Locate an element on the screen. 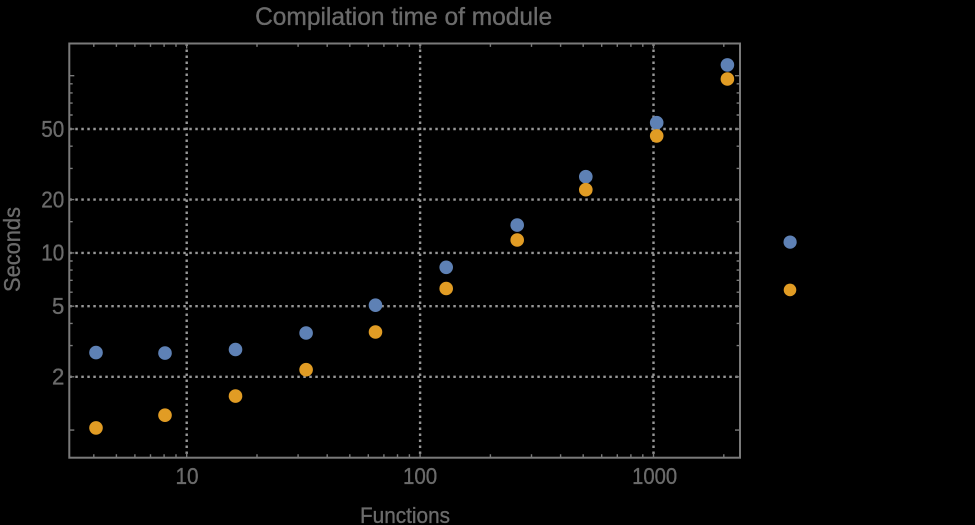  svg-text: Functions is located at coordinates (405, 514).